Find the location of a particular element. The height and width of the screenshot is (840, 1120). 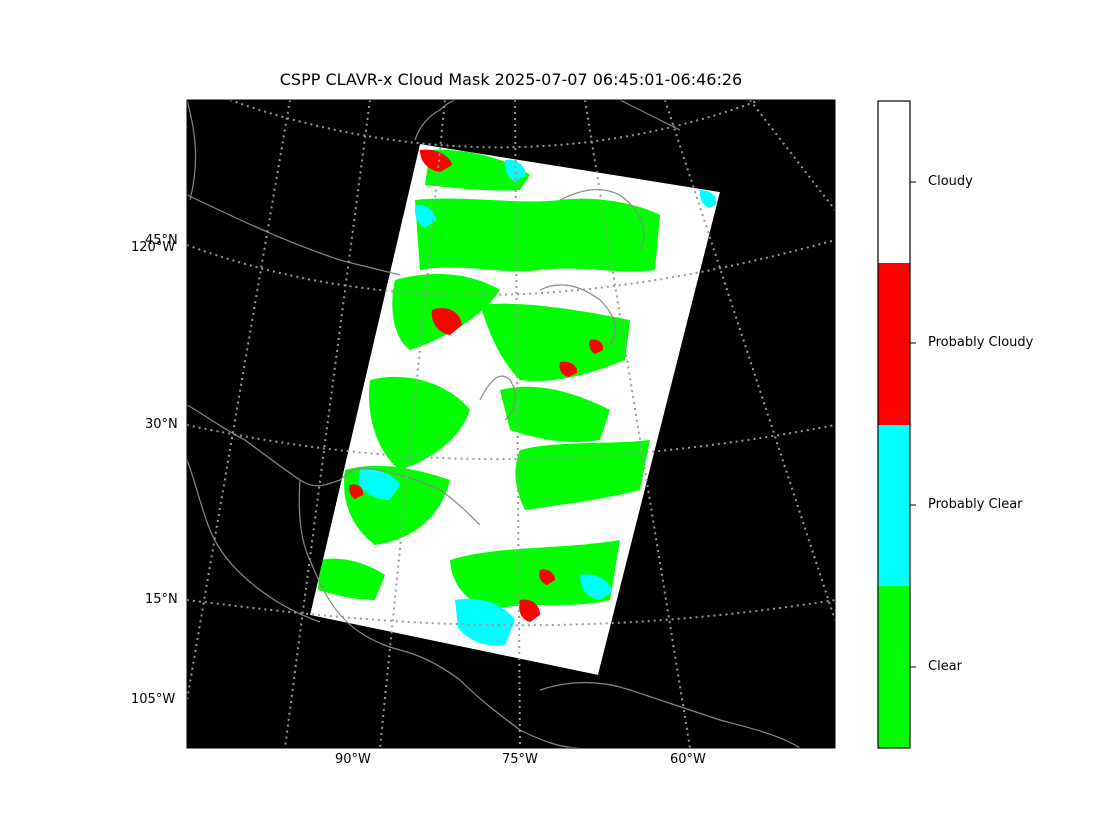

colorbar-probably-clear-segment is located at coordinates (894, 505).